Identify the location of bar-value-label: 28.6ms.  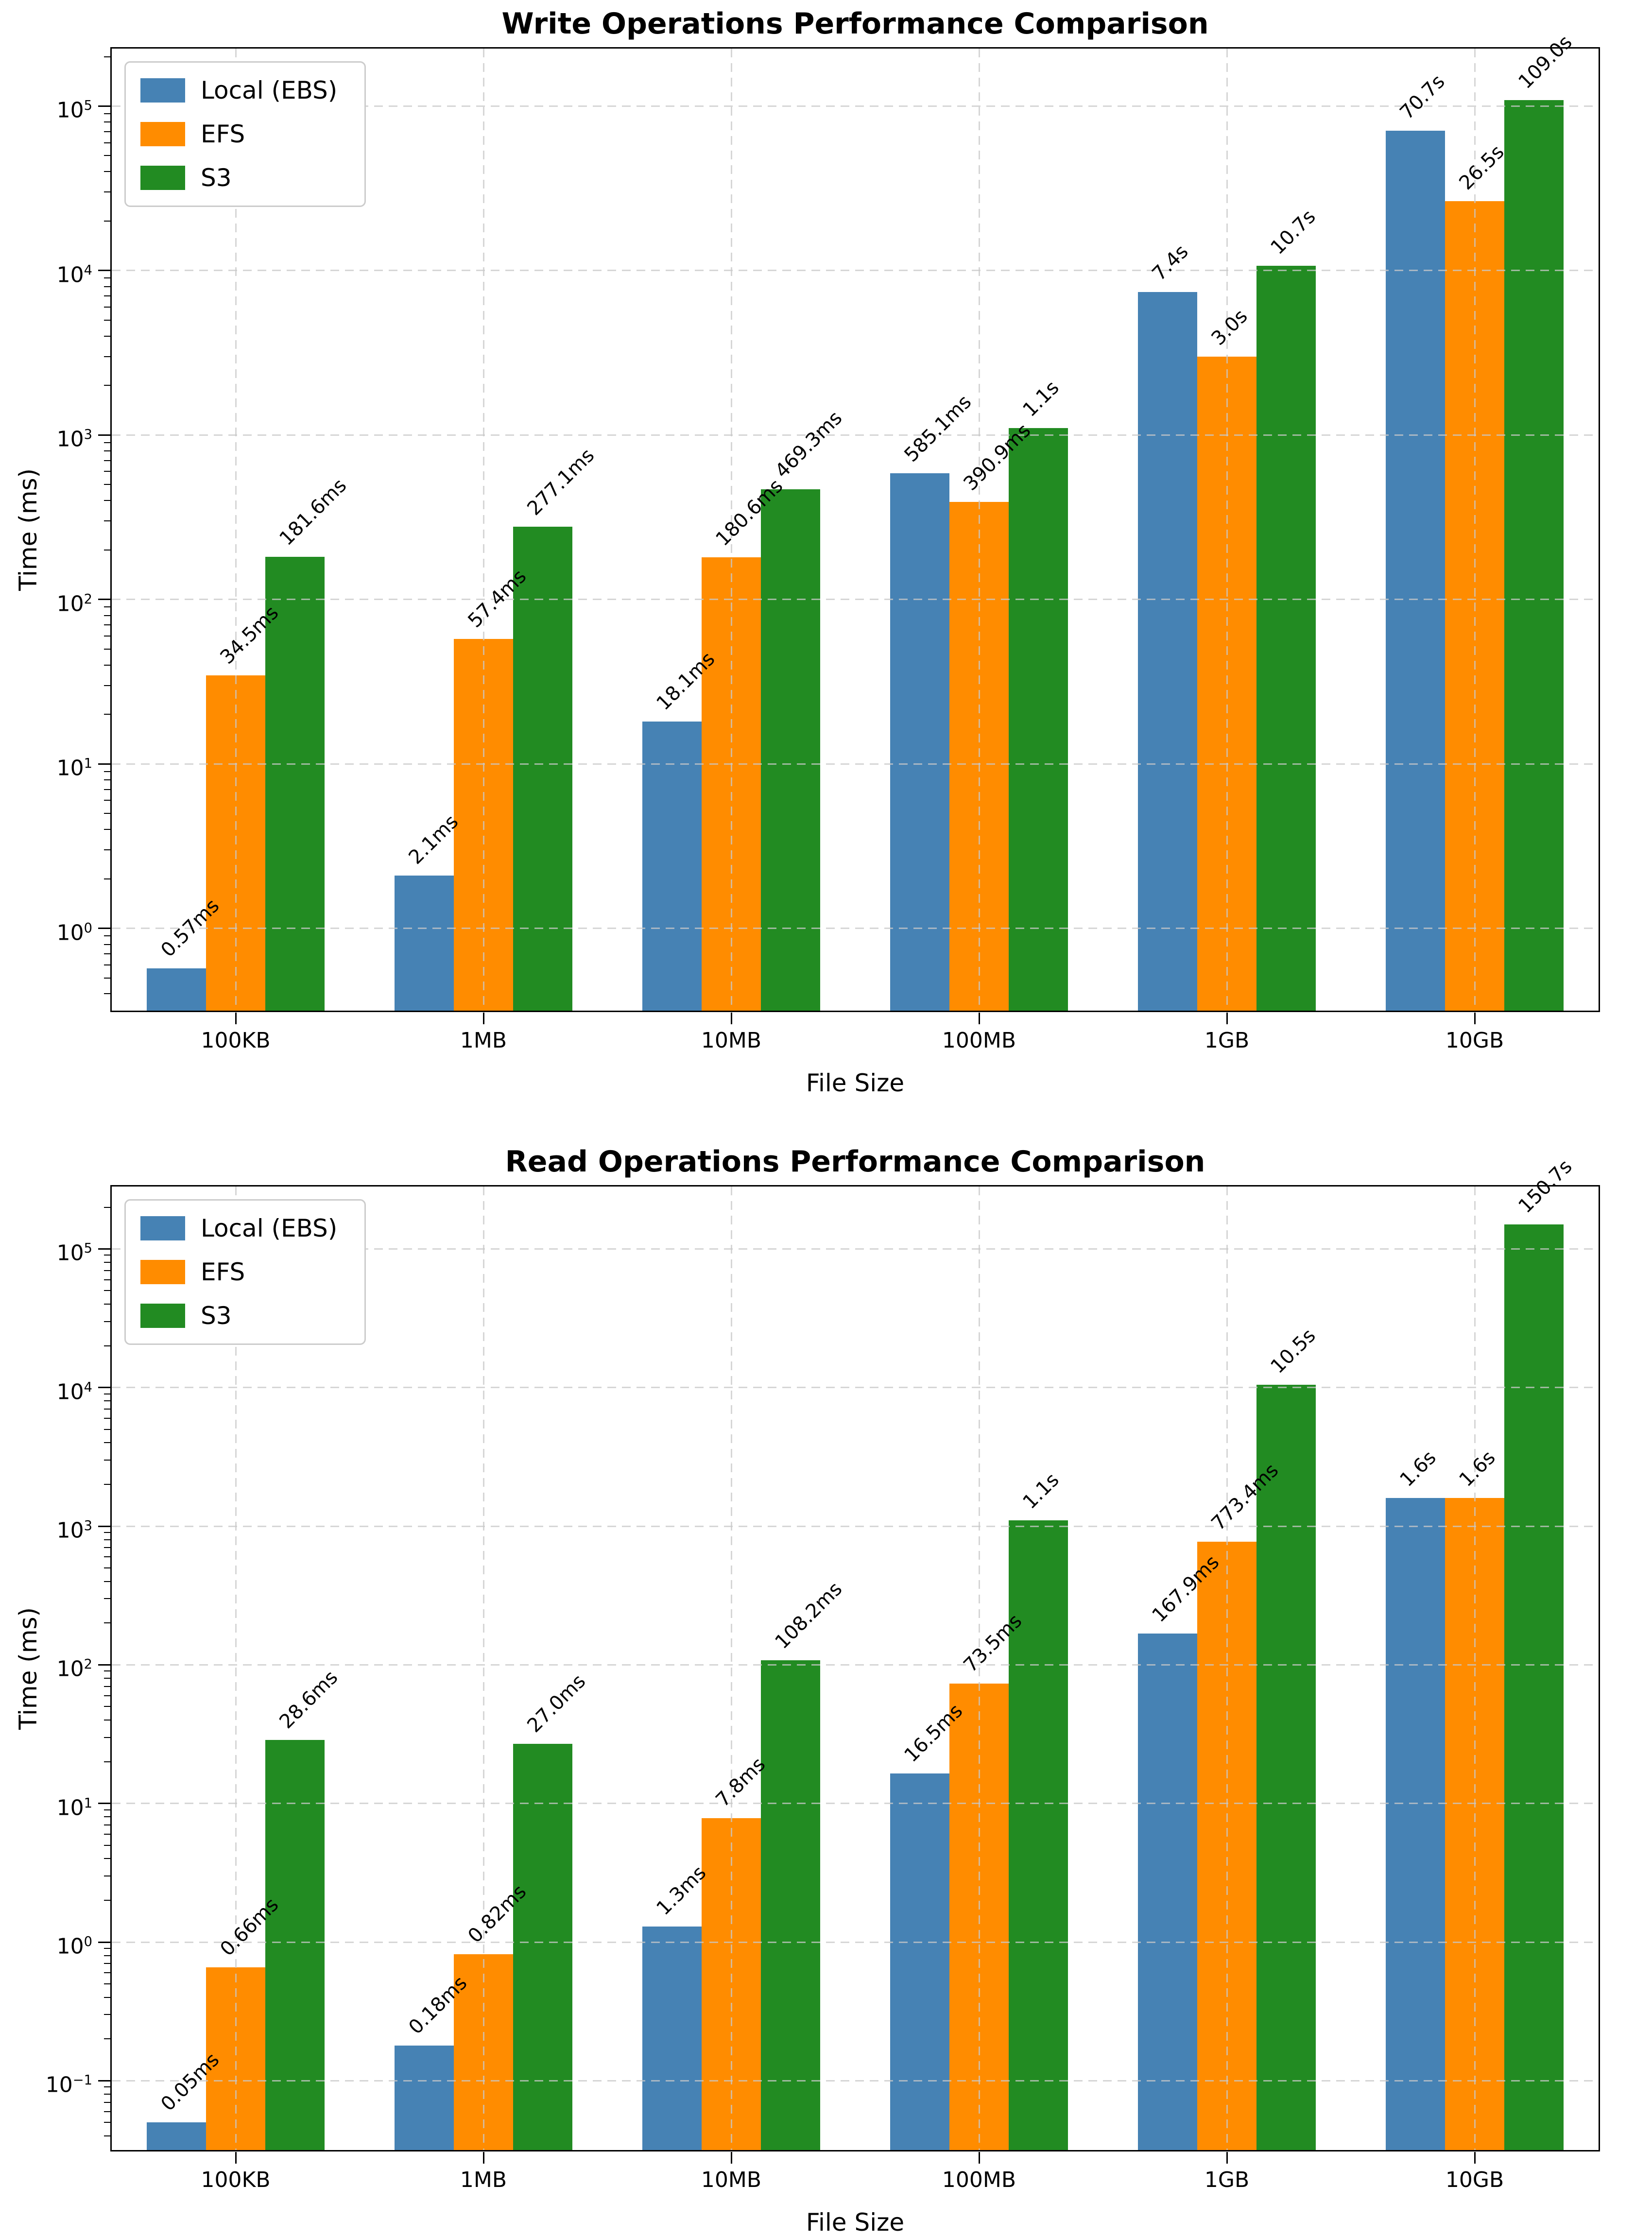
(309, 1700).